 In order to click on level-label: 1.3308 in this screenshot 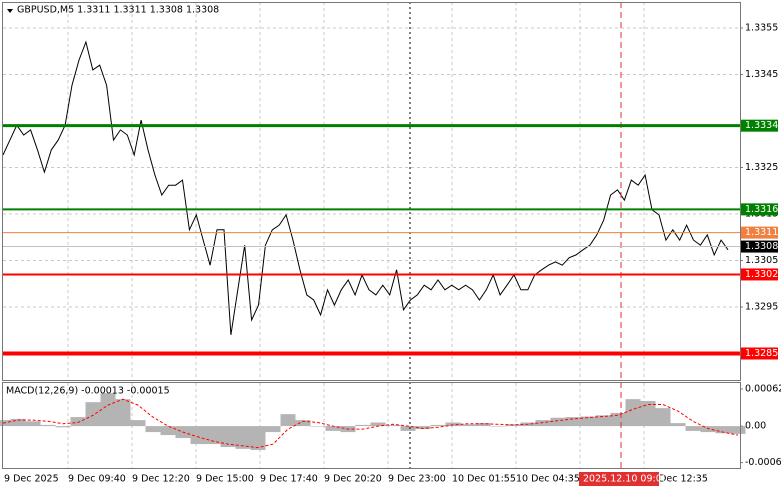, I will do `click(761, 246)`.